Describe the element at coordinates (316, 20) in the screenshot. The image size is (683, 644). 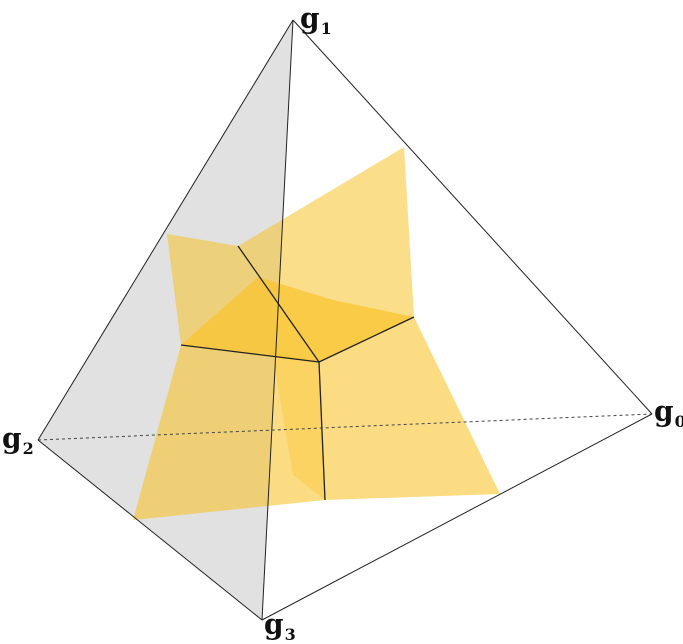
I see `vertex-label-g1: g1` at that location.